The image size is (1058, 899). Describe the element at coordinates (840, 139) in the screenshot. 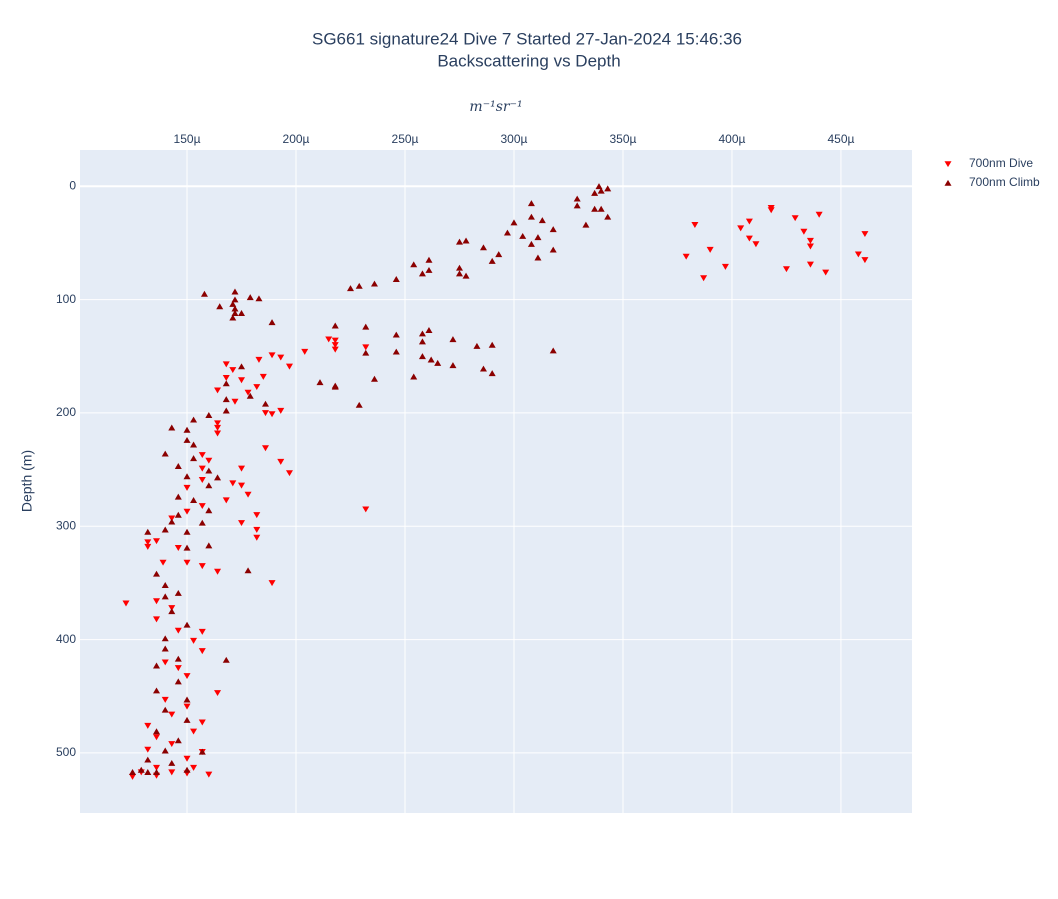

I see `x-tick-label: 450µ` at that location.